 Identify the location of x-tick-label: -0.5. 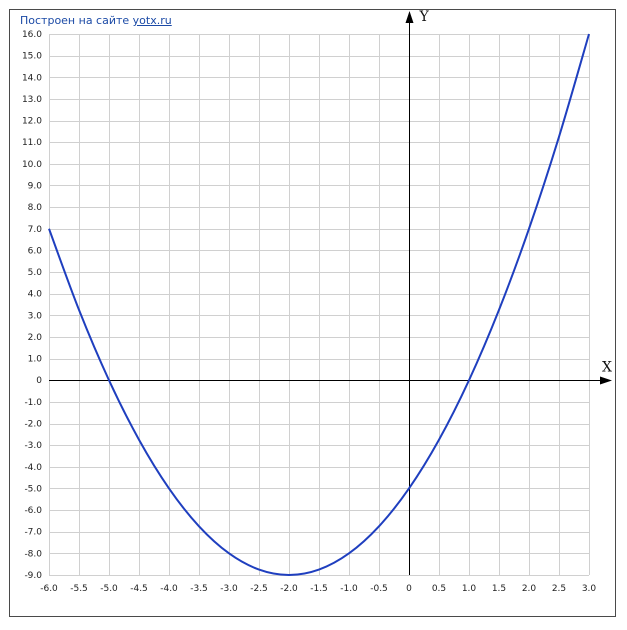
(379, 589).